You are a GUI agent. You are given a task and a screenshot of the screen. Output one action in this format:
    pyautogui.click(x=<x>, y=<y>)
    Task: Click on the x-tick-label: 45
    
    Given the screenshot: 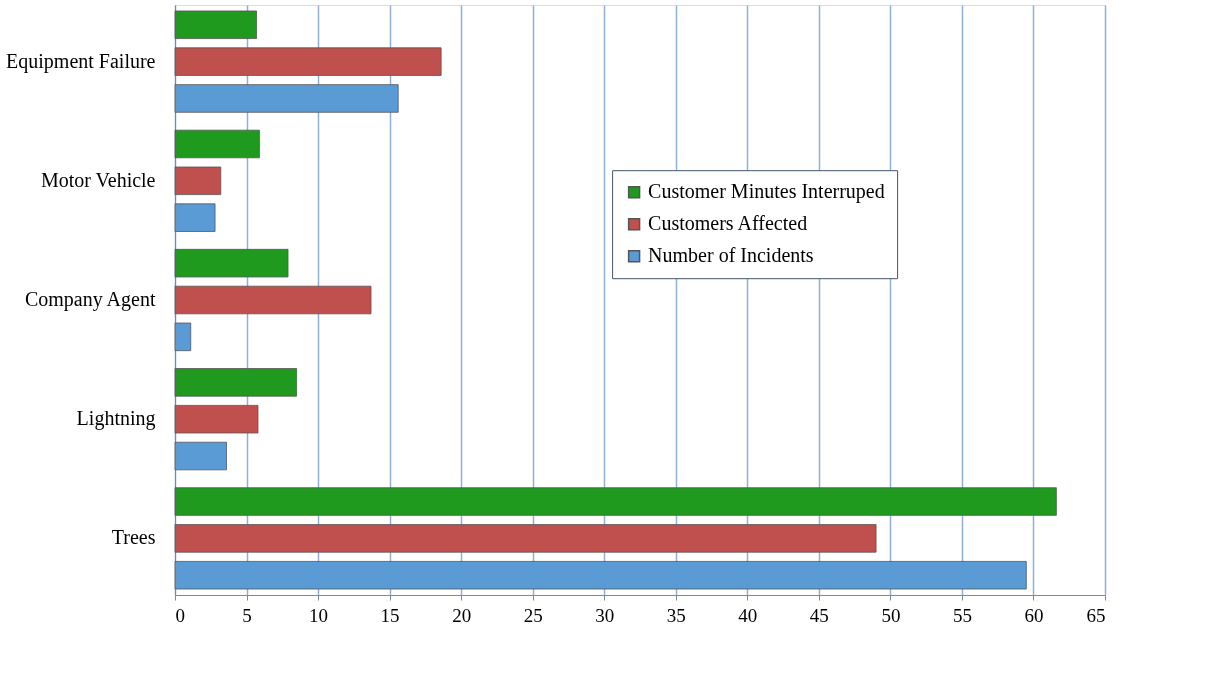 What is the action you would take?
    pyautogui.click(x=819, y=615)
    